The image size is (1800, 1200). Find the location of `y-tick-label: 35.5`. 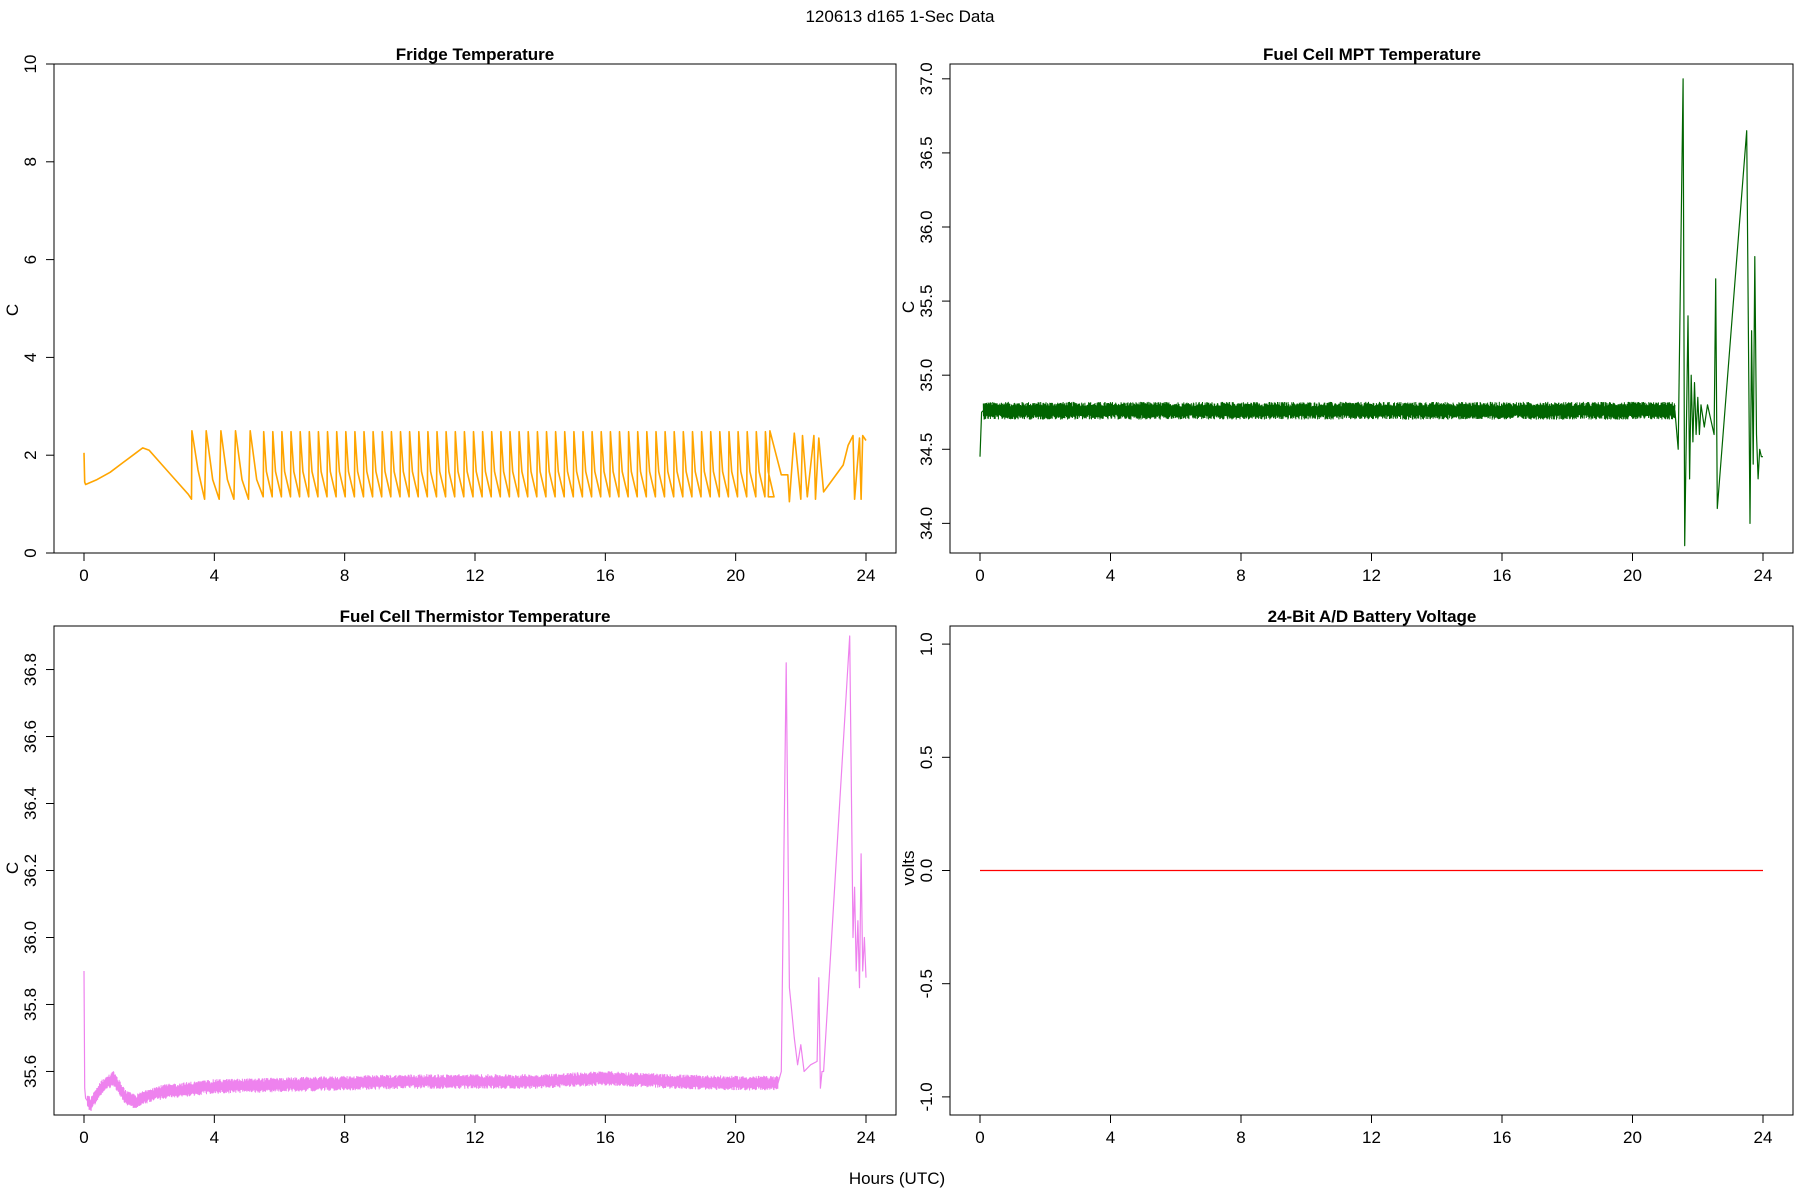

y-tick-label: 35.5 is located at coordinates (926, 301).